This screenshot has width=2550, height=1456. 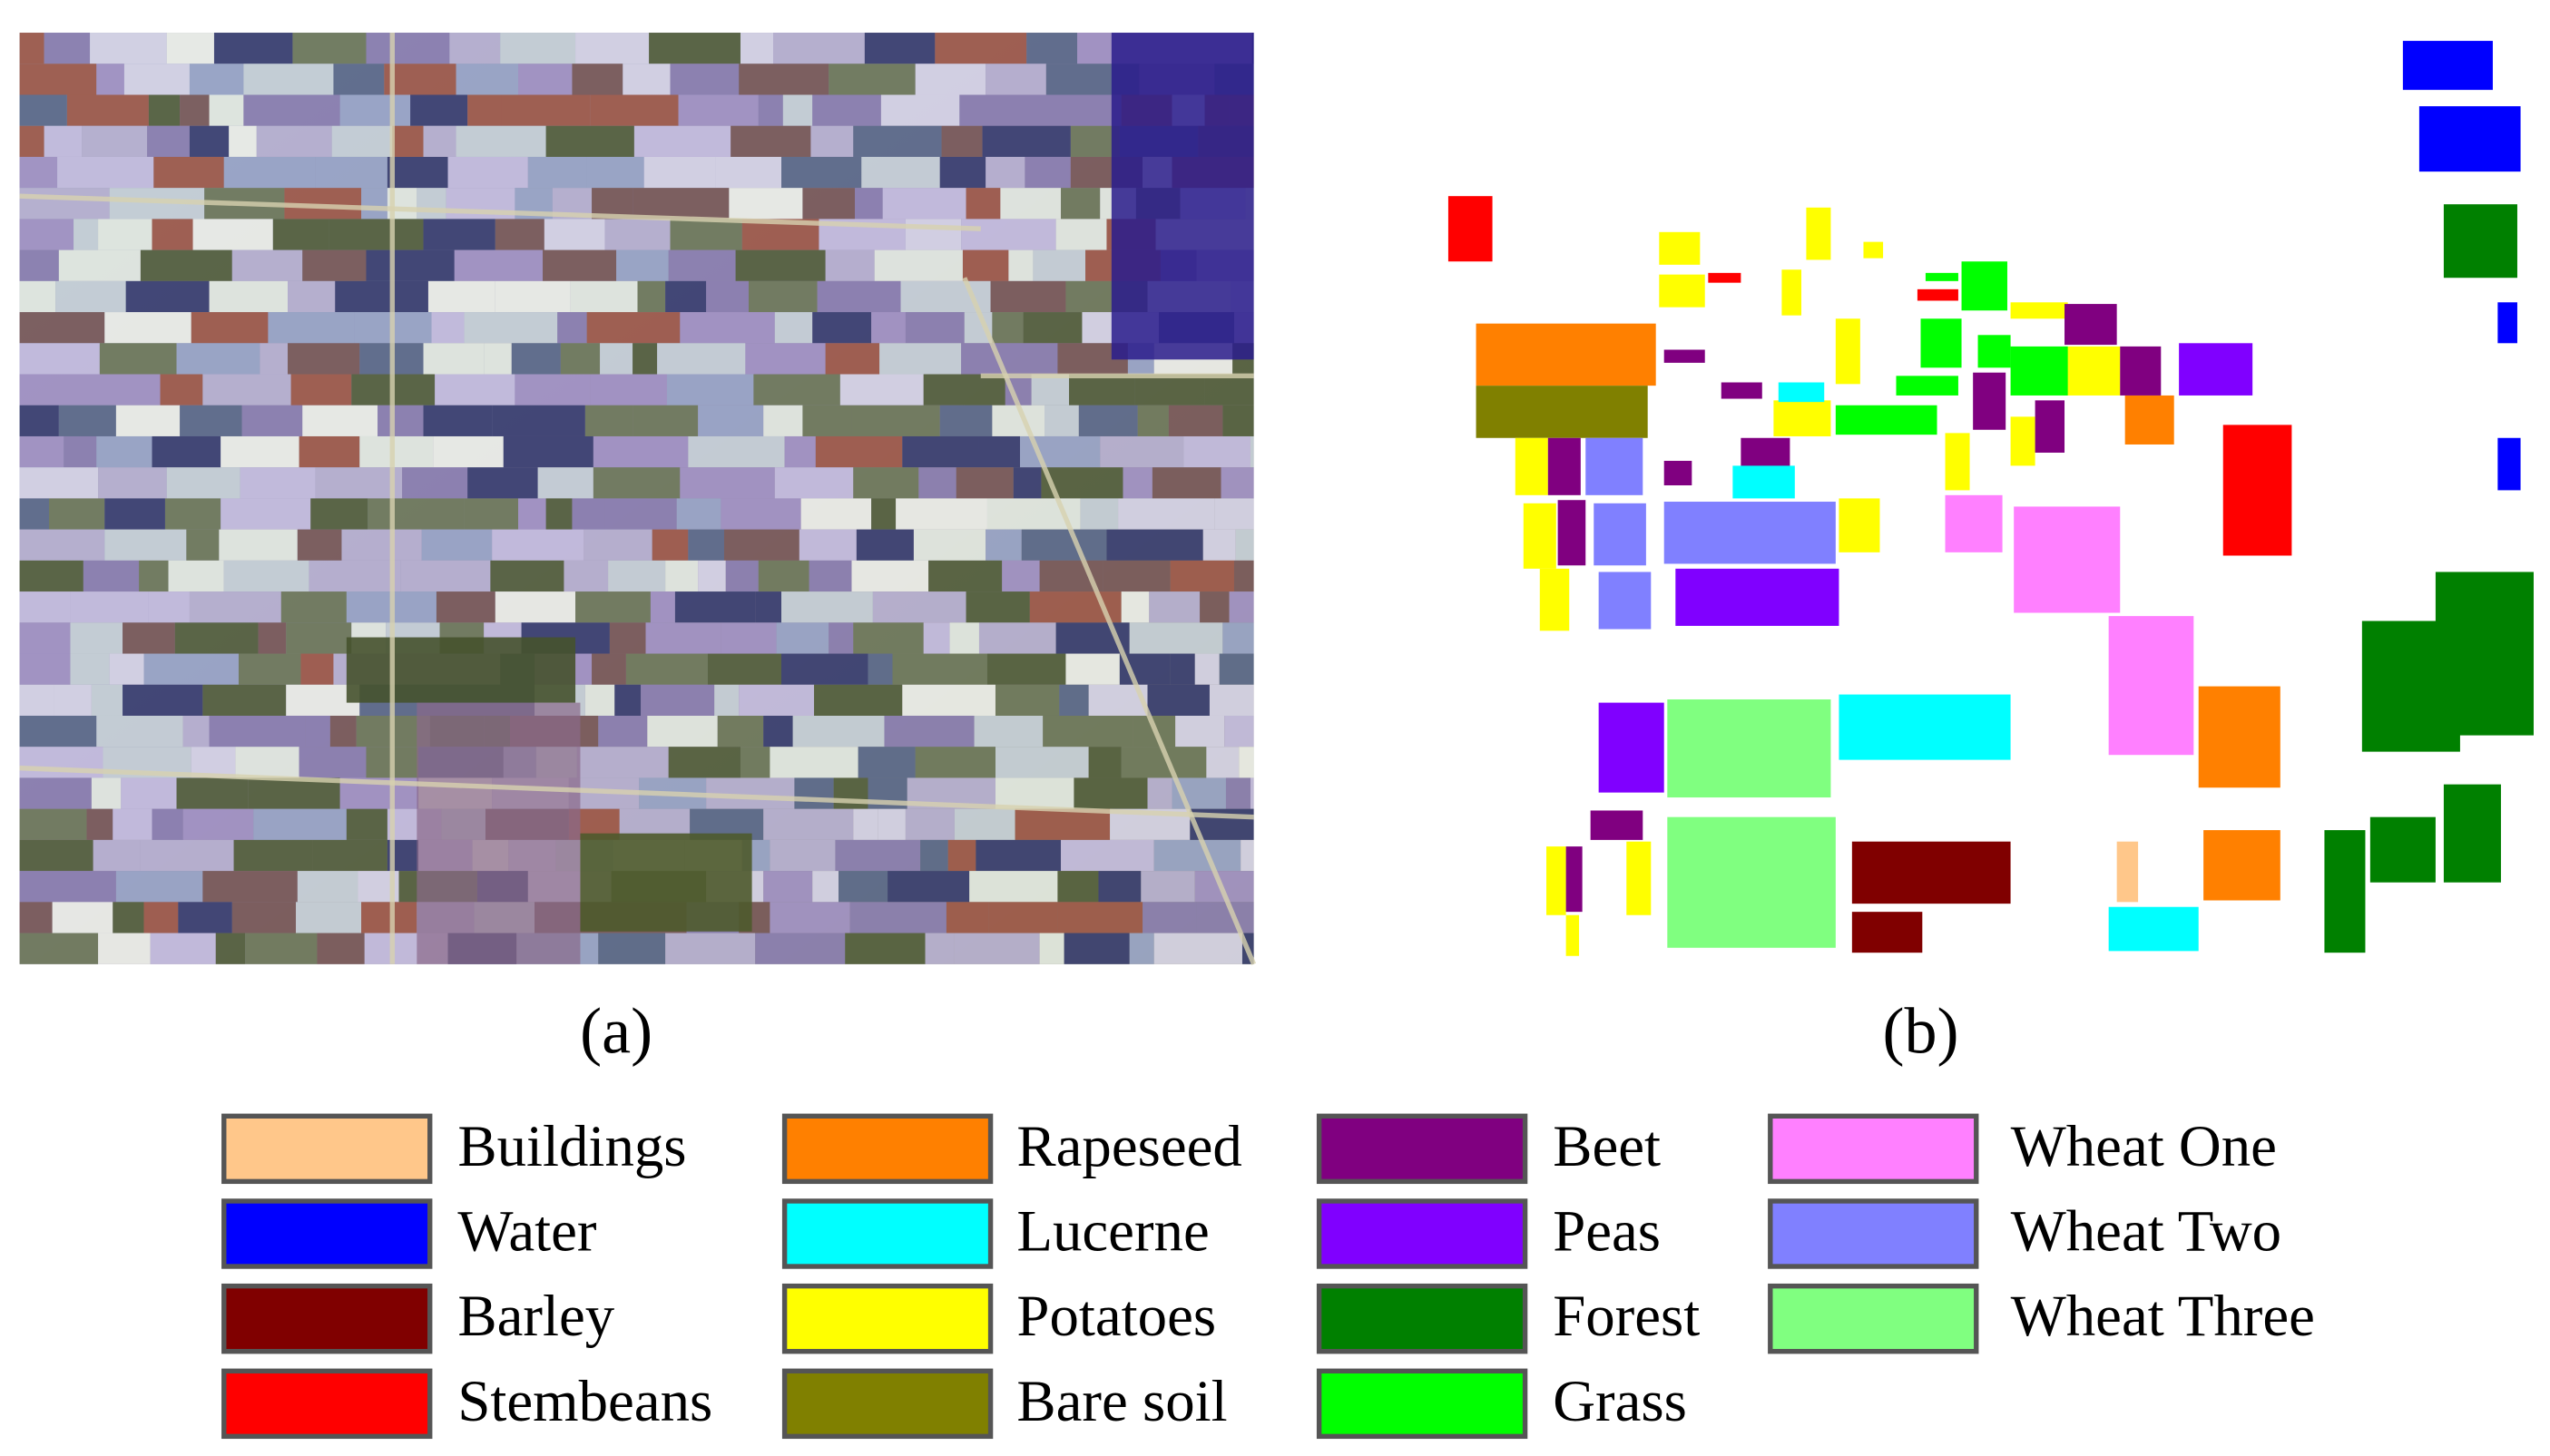 I want to click on legend-label: Bare soil, so click(x=1121, y=1402).